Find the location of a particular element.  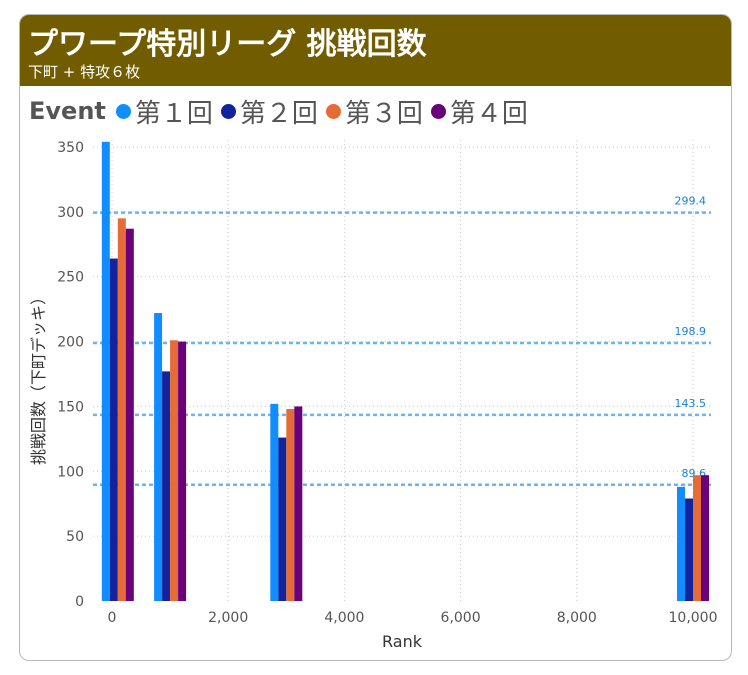

legend-item-1: 第１回 is located at coordinates (164, 111).